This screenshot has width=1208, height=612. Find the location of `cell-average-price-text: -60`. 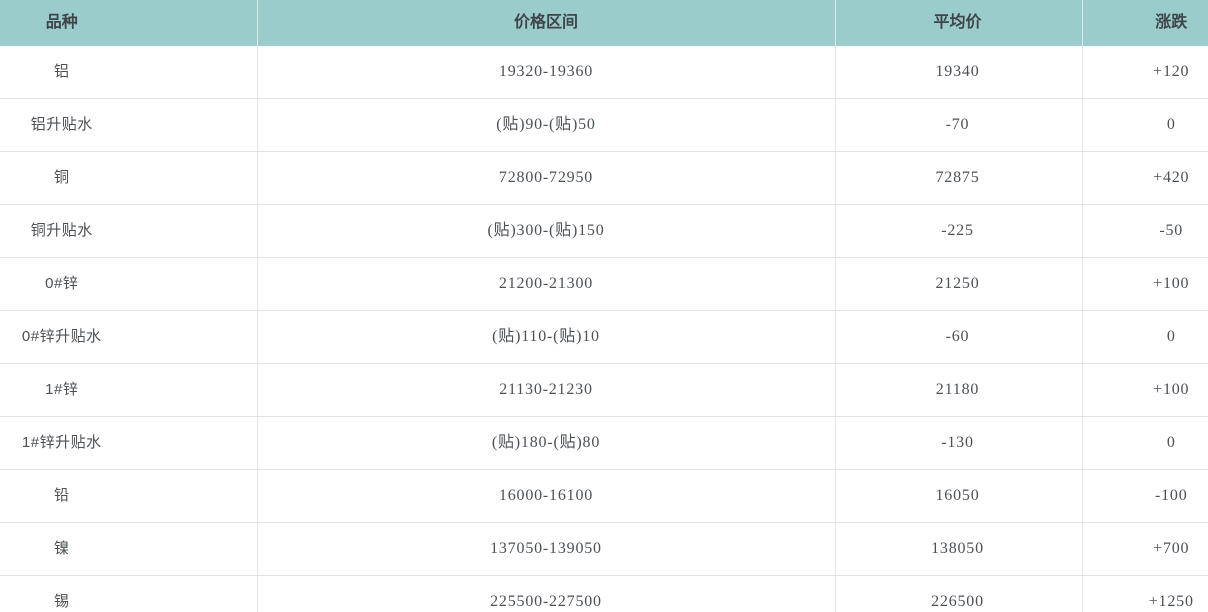

cell-average-price-text: -60 is located at coordinates (957, 336).